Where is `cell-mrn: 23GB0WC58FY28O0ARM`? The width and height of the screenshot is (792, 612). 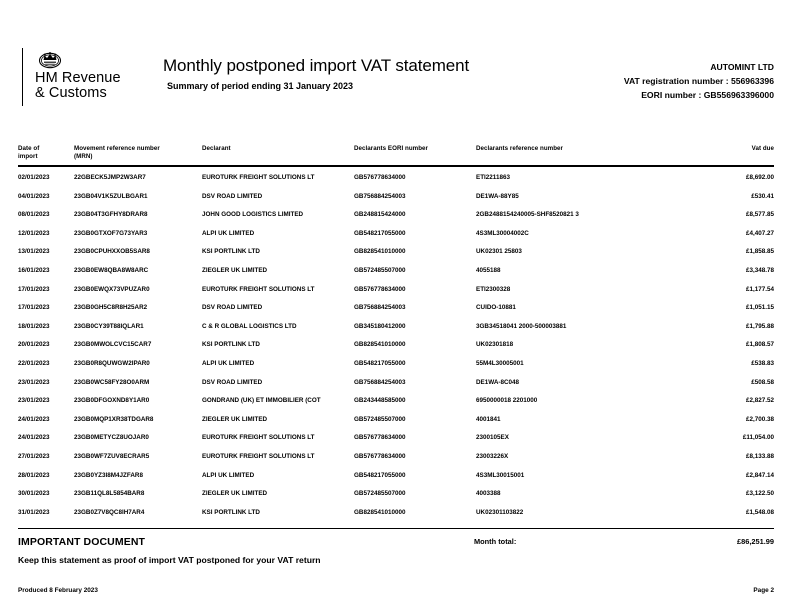 cell-mrn: 23GB0WC58FY28O0ARM is located at coordinates (112, 382).